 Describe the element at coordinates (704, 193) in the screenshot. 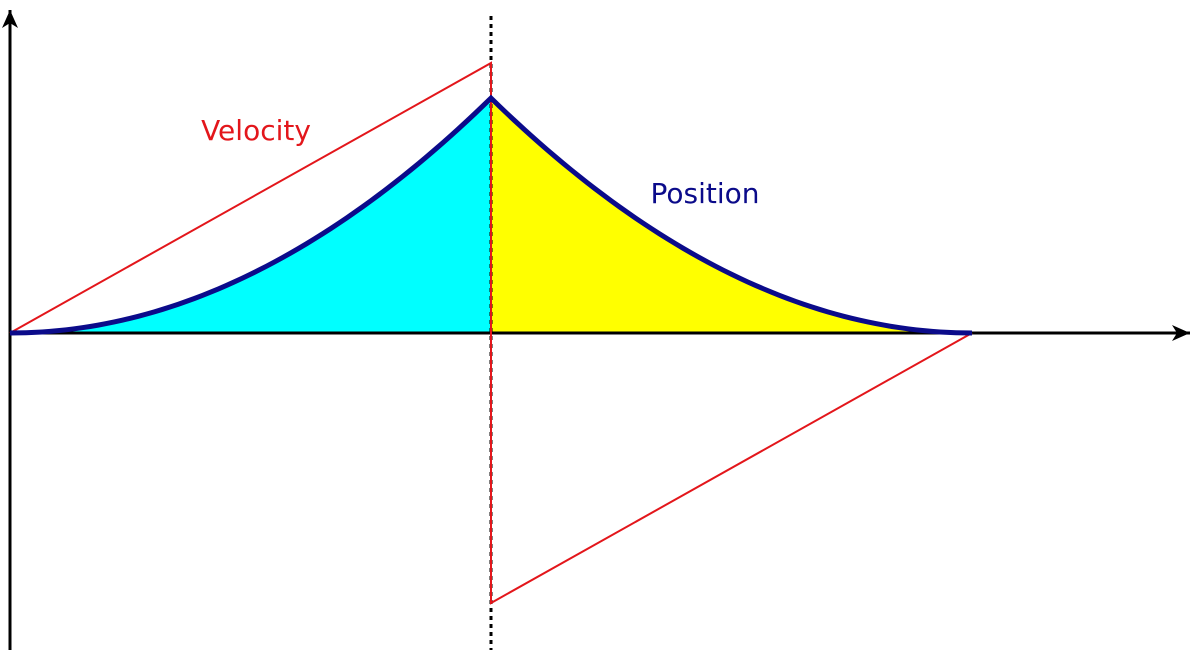

I see `position-label: Position` at that location.